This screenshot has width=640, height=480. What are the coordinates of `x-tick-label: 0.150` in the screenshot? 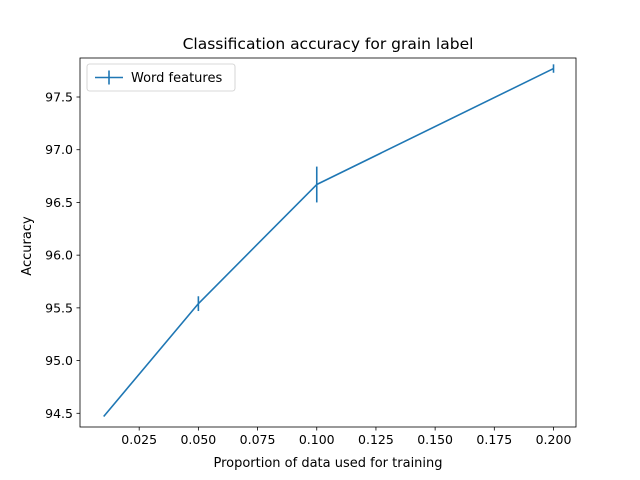 It's located at (435, 439).